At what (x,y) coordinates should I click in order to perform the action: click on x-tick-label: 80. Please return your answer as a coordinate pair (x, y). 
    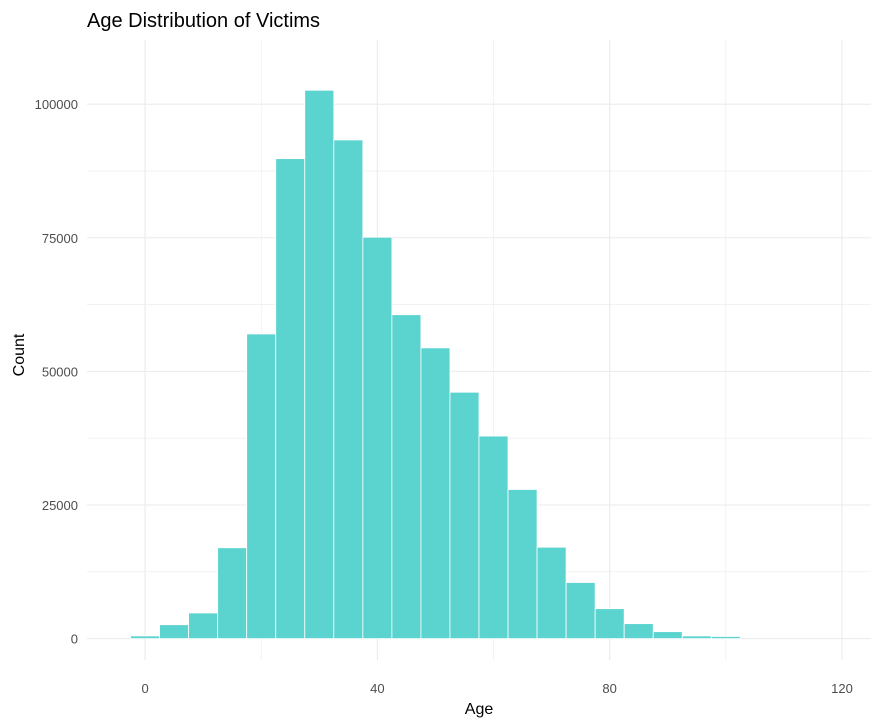
    Looking at the image, I should click on (609, 688).